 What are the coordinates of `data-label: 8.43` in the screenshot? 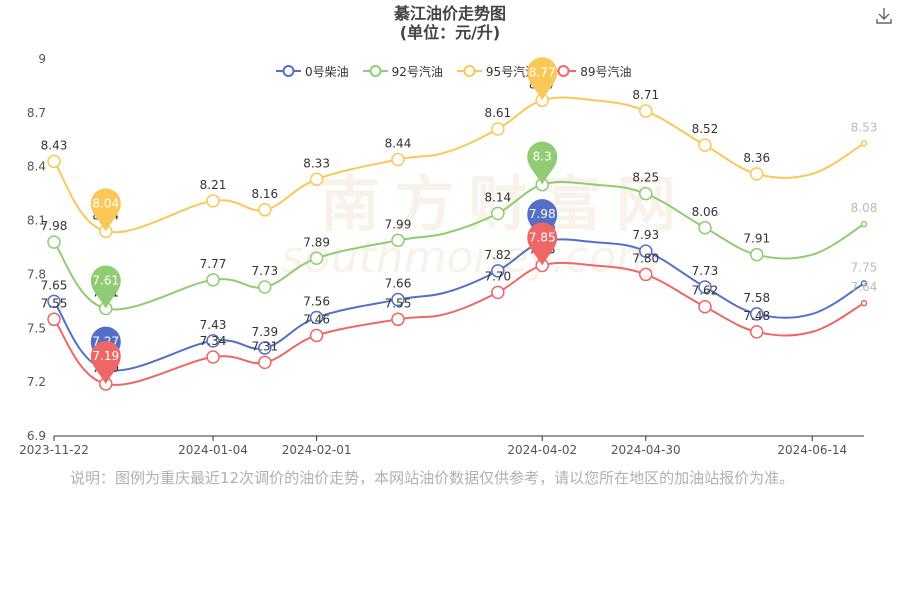 It's located at (54, 145).